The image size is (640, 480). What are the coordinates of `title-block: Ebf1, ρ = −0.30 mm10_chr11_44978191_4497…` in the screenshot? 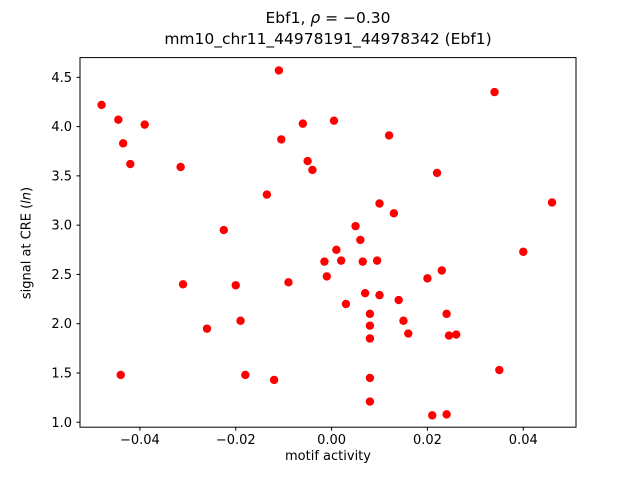 It's located at (328, 29).